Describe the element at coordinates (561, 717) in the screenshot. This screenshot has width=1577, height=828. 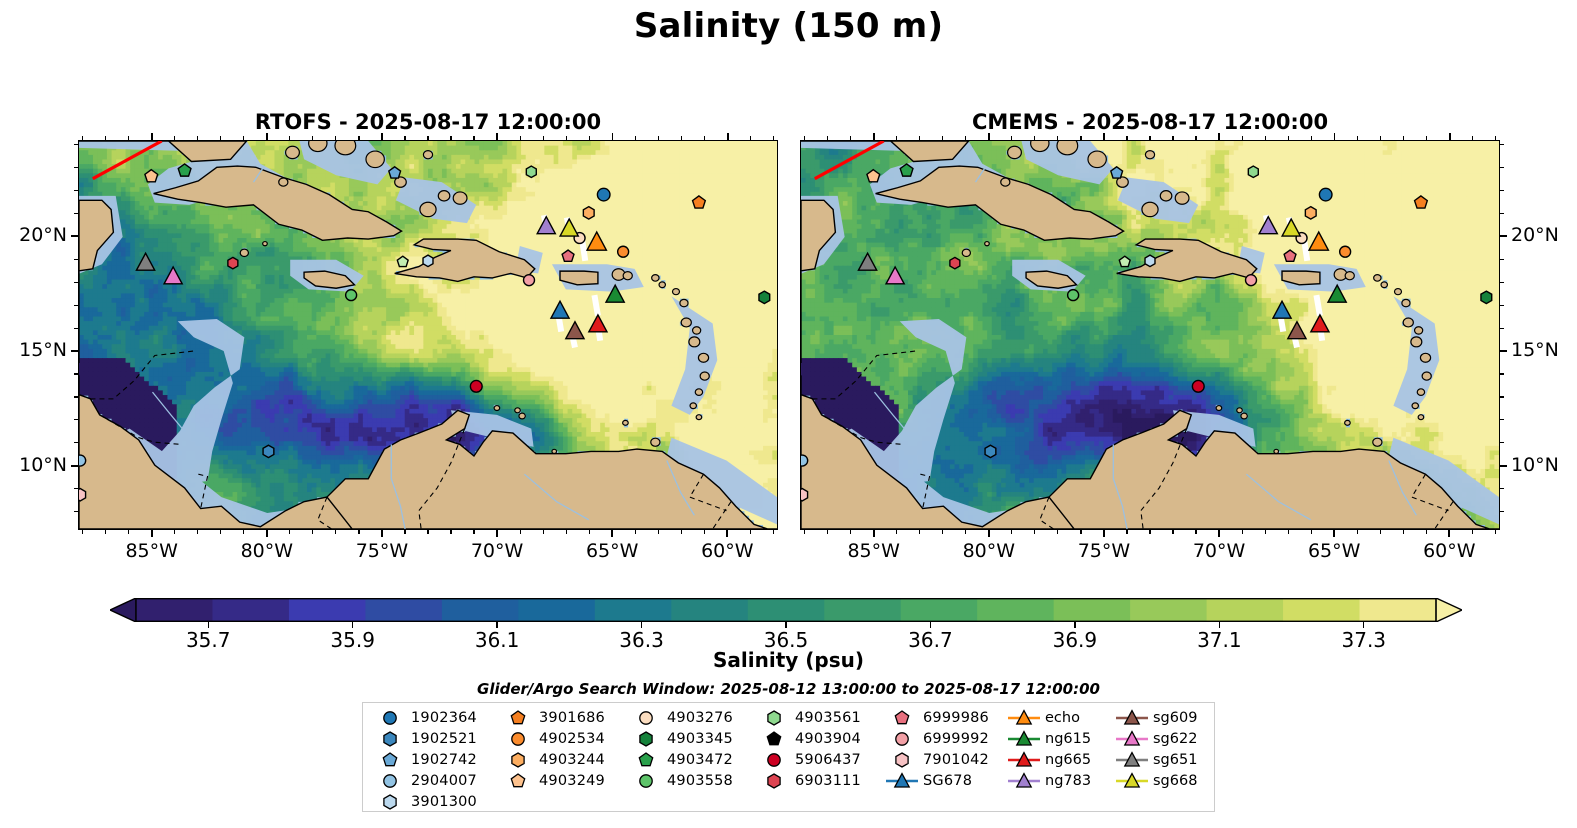
I see `legend-item-3901686: 3901686` at that location.